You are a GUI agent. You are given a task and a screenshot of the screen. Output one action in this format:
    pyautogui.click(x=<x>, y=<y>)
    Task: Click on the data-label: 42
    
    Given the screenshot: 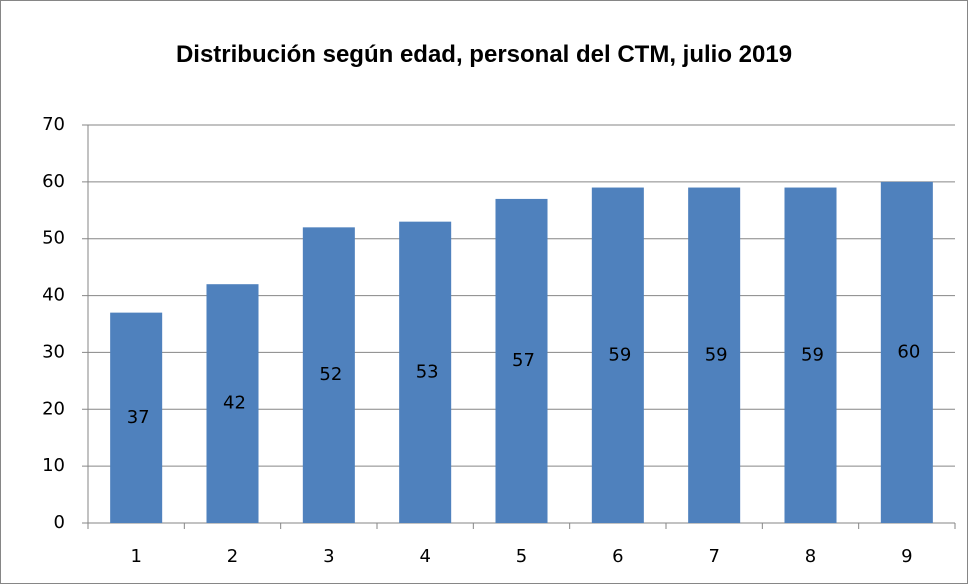 What is the action you would take?
    pyautogui.click(x=234, y=403)
    